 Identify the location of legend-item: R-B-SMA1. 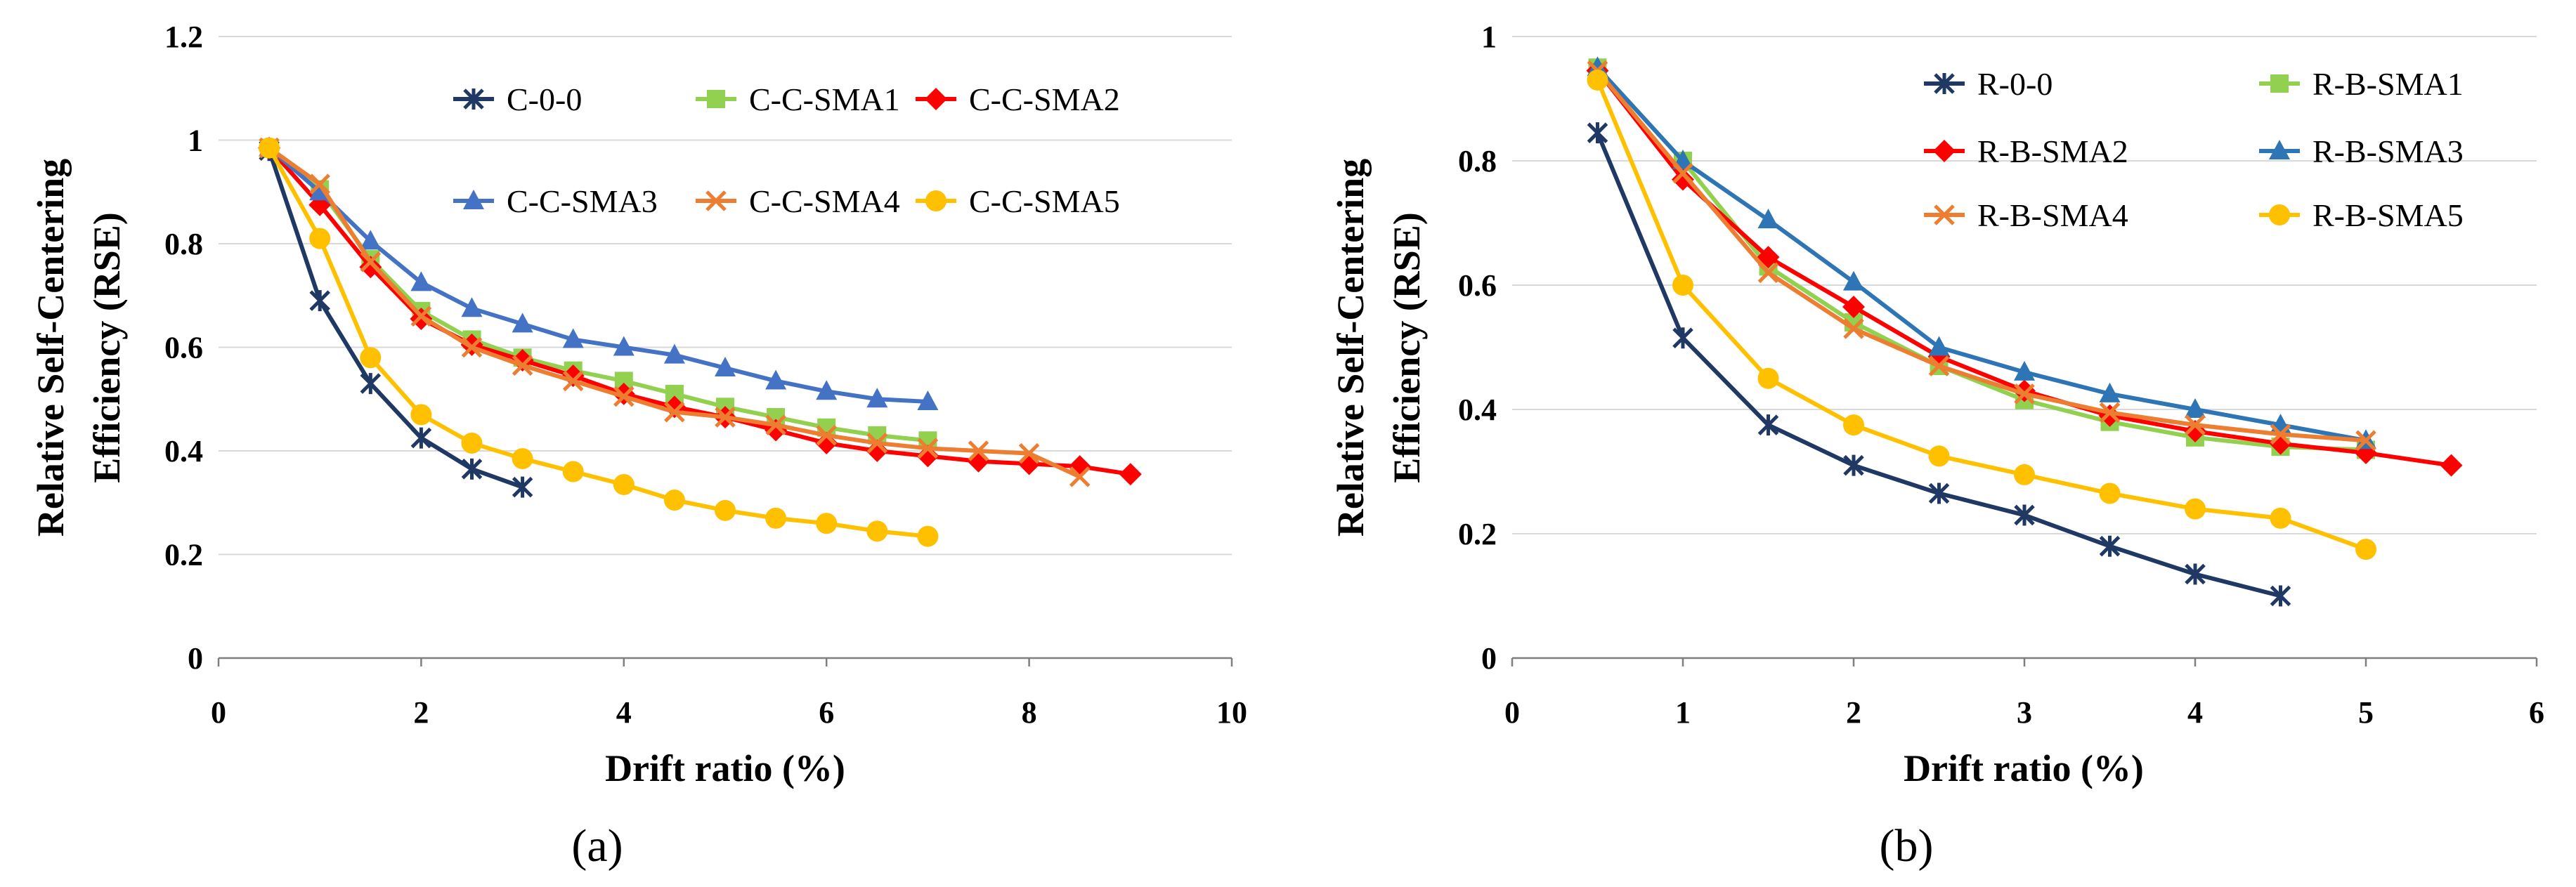
(2361, 84).